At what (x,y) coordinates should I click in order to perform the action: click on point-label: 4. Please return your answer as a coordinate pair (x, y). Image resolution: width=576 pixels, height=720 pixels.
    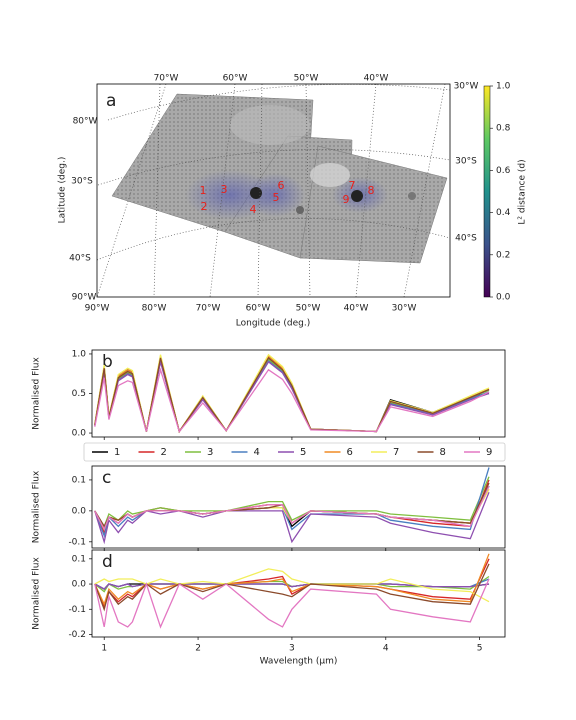
    Looking at the image, I should click on (253, 209).